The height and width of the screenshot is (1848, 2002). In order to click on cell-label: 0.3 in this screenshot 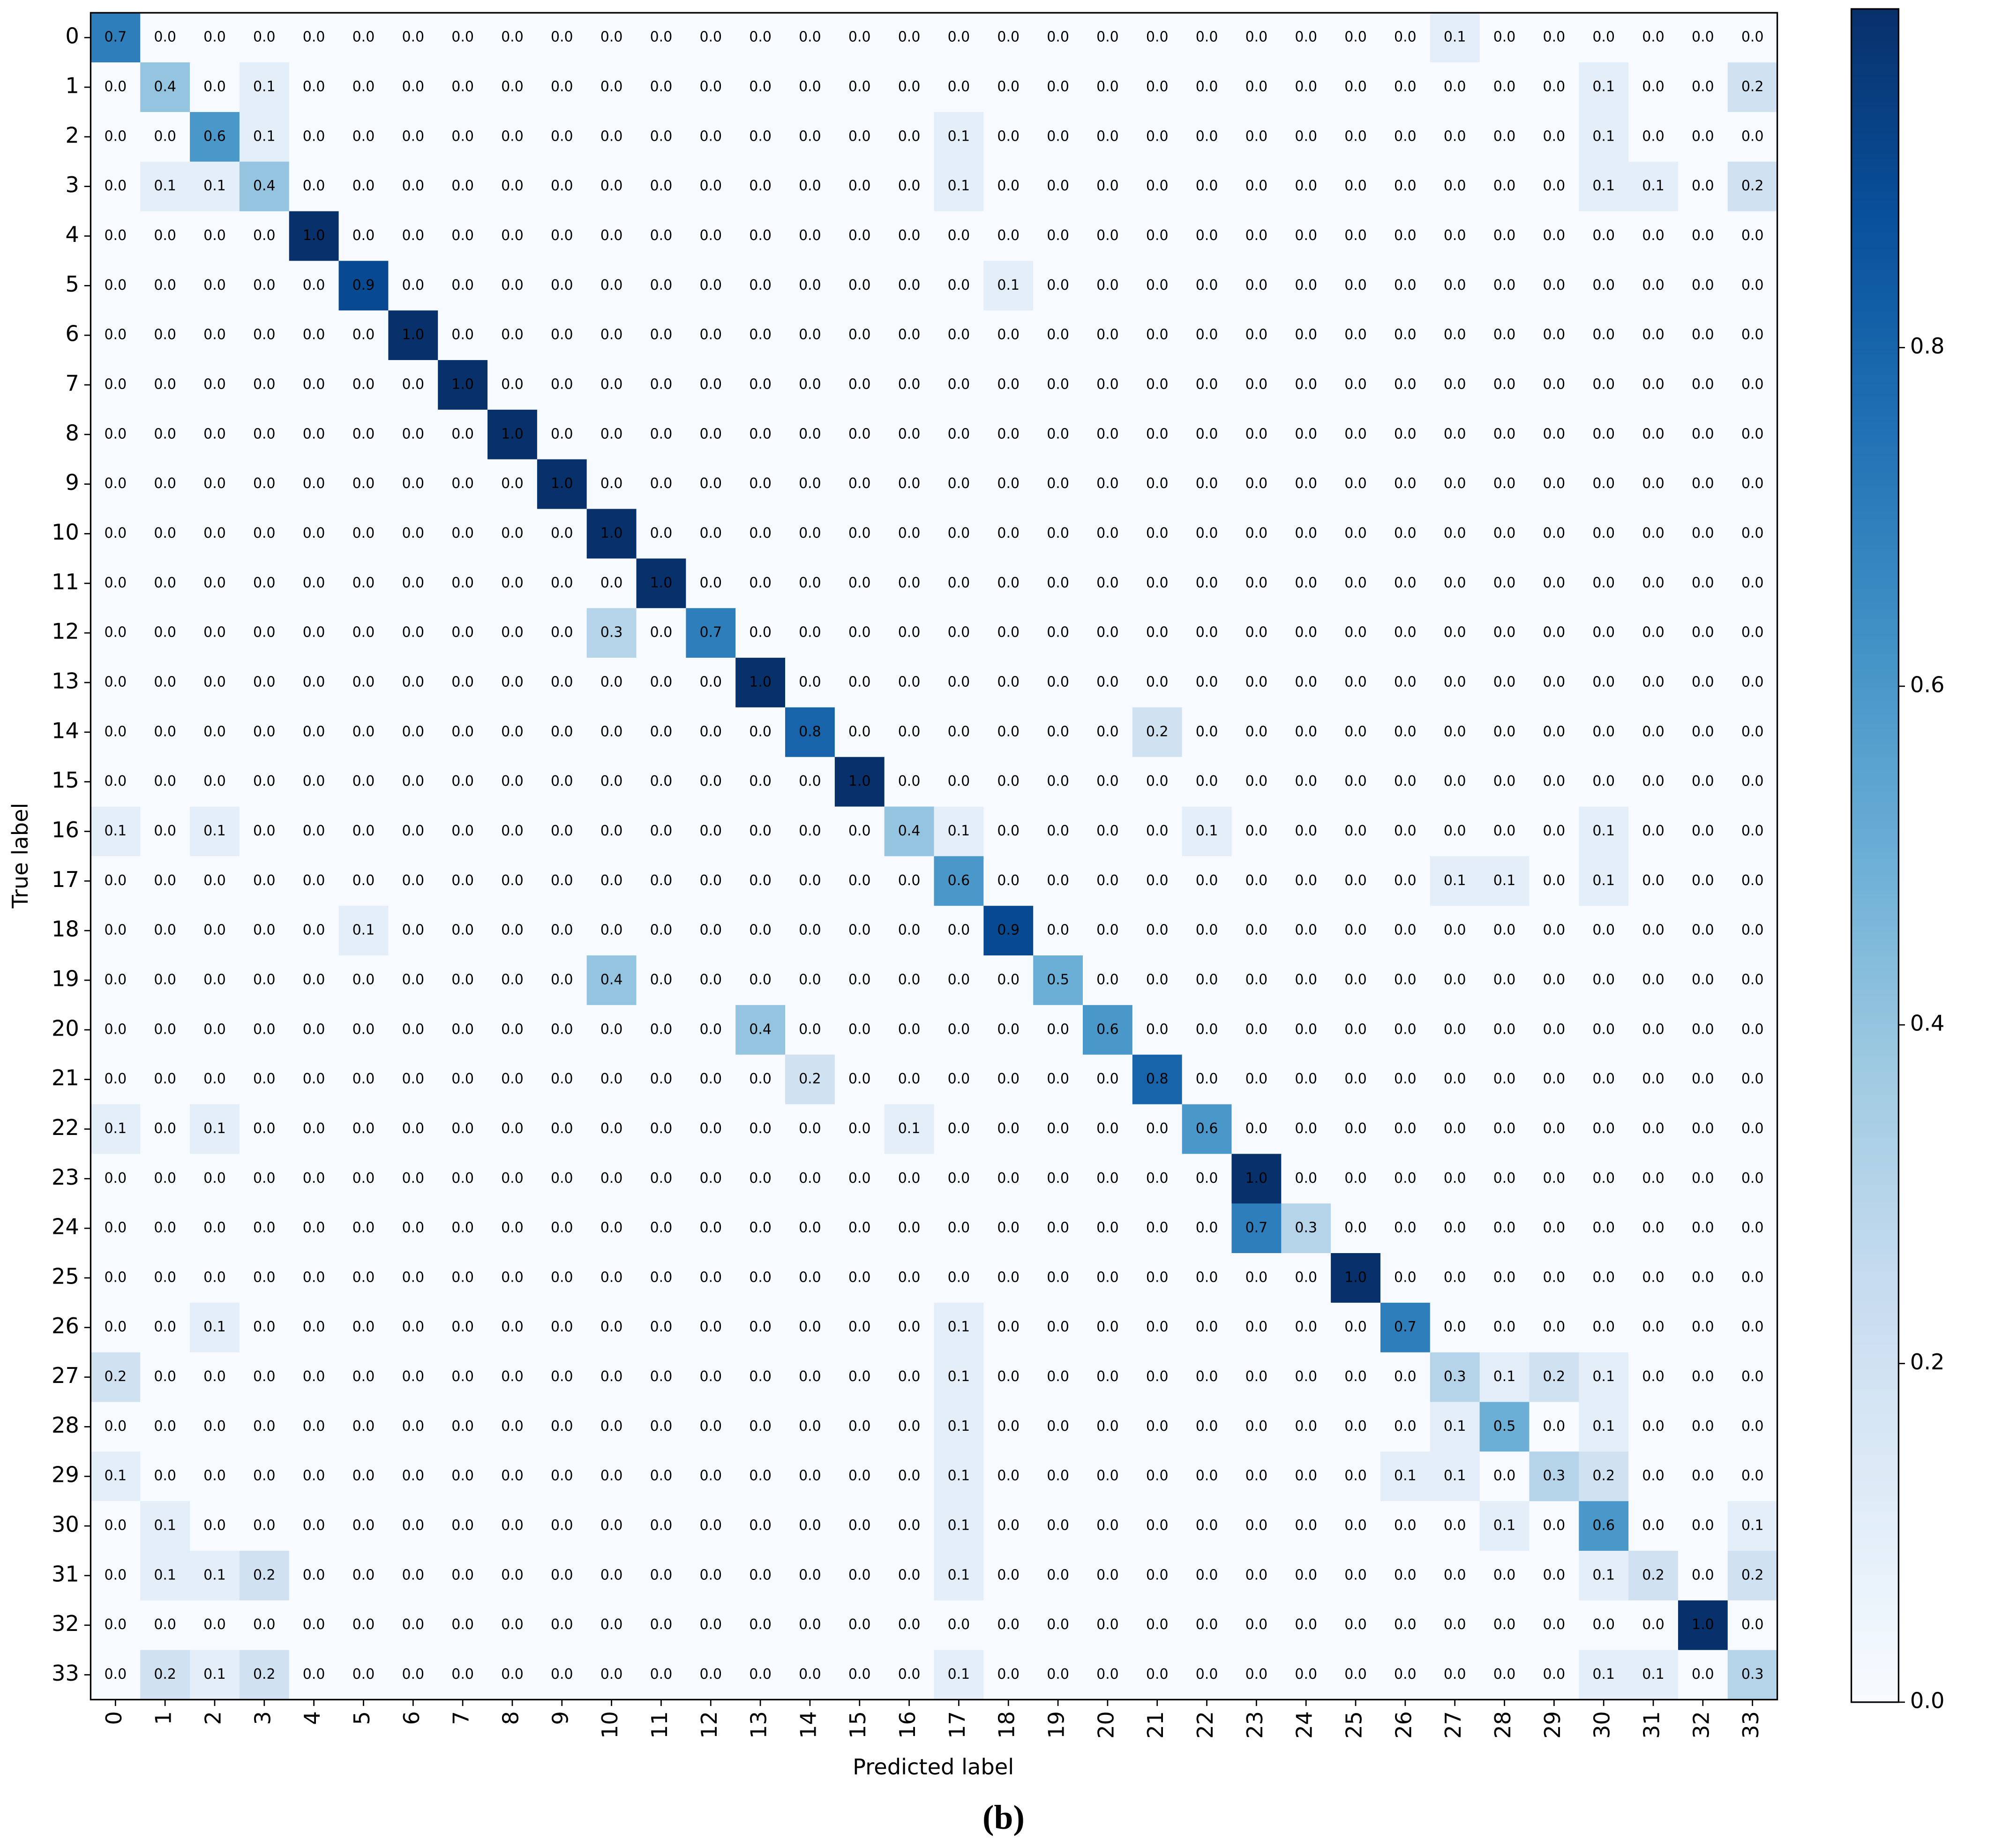, I will do `click(1455, 1376)`.